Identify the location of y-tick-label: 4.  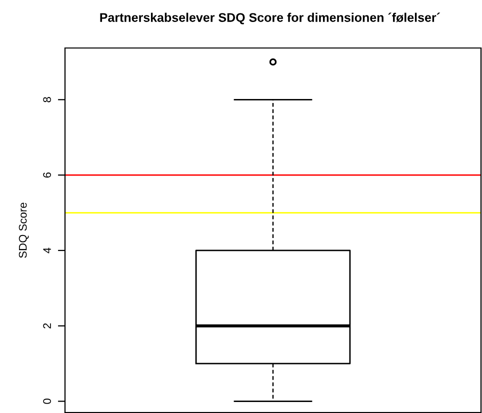
(47, 251).